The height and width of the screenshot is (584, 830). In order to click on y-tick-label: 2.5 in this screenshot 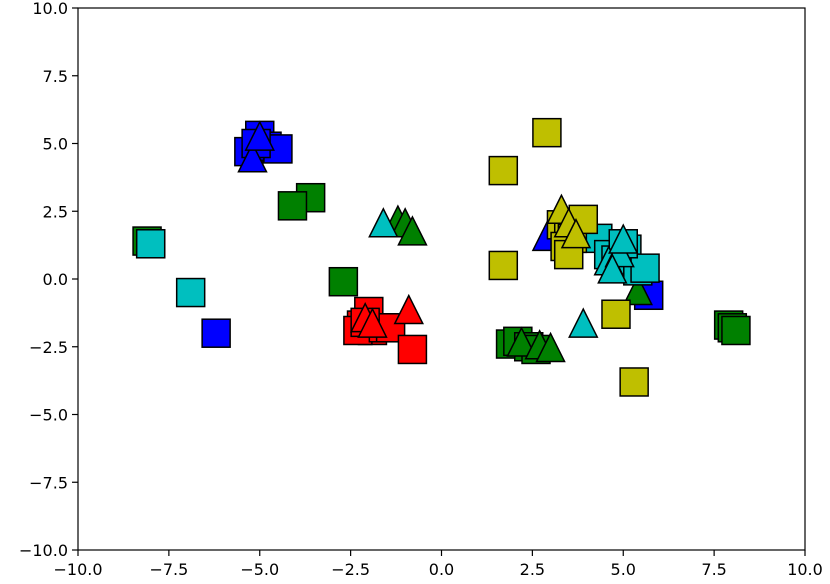, I will do `click(55, 211)`.